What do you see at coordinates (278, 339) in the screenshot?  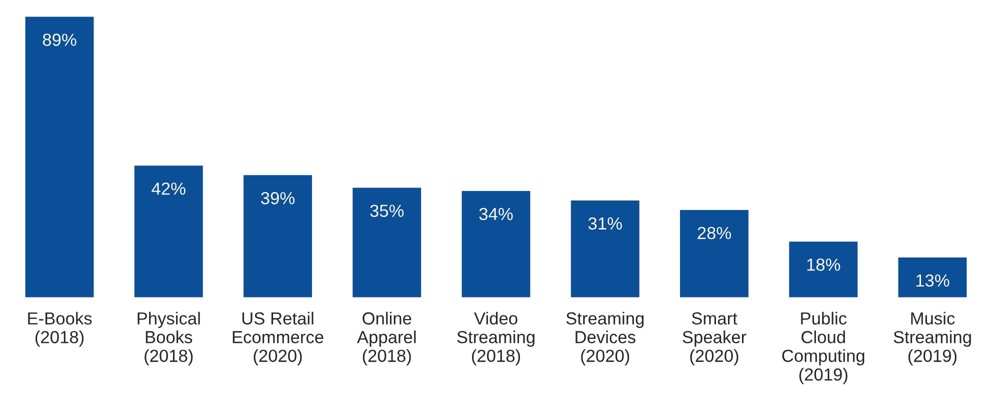 I see `x-tick-label: US Retail Ecommerce (2020)` at bounding box center [278, 339].